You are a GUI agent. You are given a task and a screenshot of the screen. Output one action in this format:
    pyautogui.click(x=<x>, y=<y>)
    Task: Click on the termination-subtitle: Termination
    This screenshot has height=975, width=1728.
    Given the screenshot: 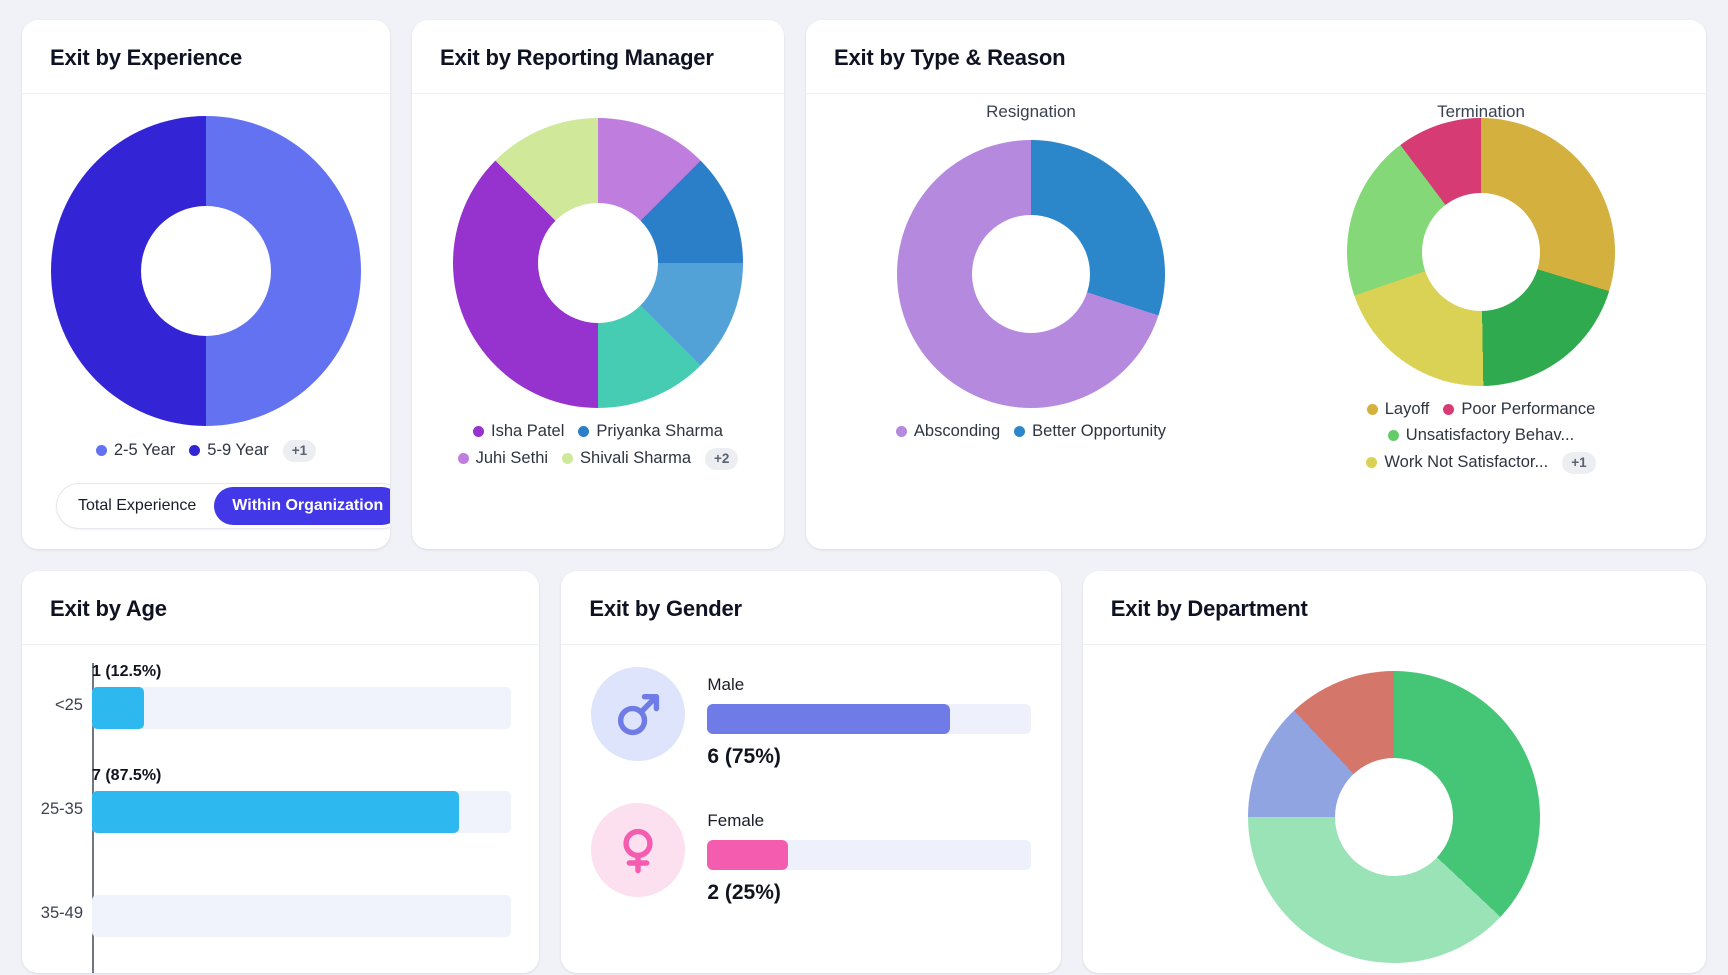 What is the action you would take?
    pyautogui.click(x=1481, y=111)
    